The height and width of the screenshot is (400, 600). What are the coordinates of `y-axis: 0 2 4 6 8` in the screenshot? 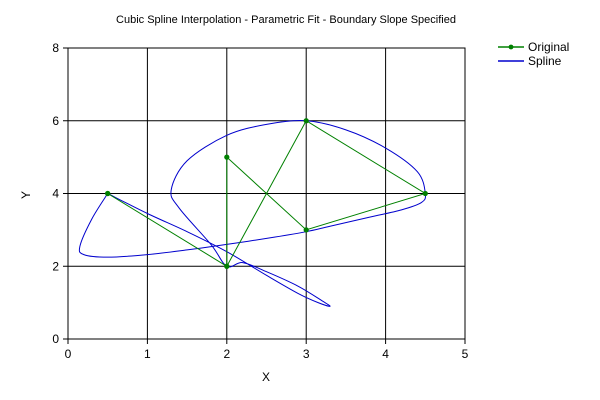 It's located at (60, 193).